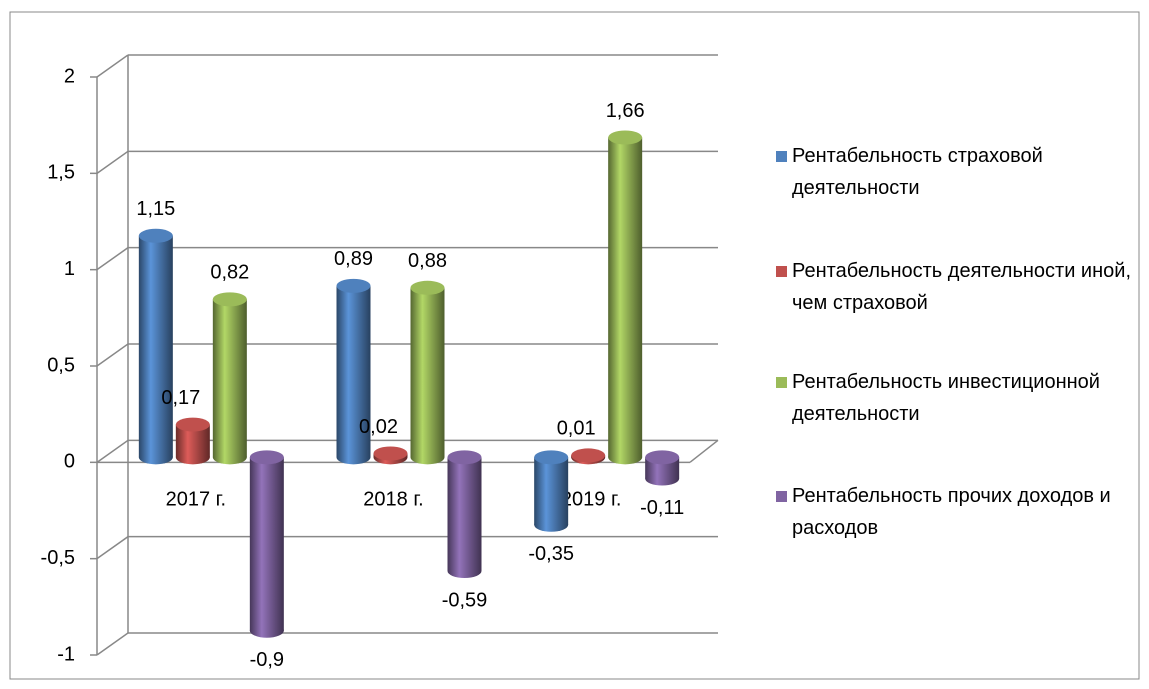  Describe the element at coordinates (551, 554) in the screenshot. I see `data-label: -0,35` at that location.